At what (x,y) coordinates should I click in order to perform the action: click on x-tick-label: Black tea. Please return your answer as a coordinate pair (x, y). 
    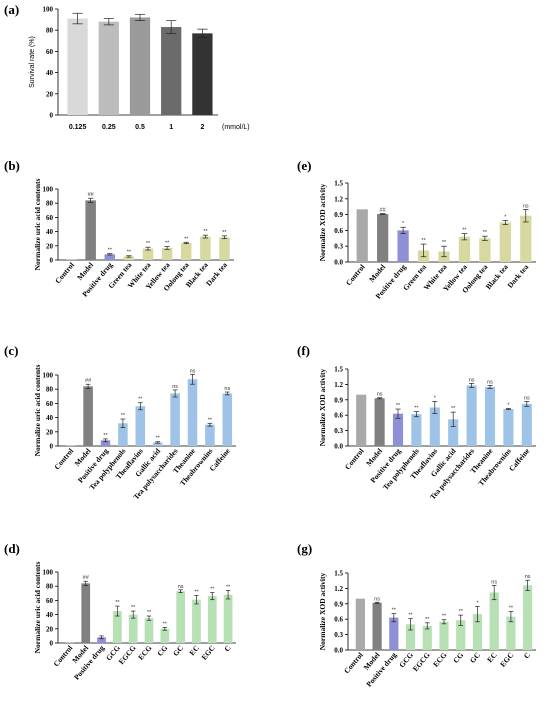
    Looking at the image, I should click on (497, 276).